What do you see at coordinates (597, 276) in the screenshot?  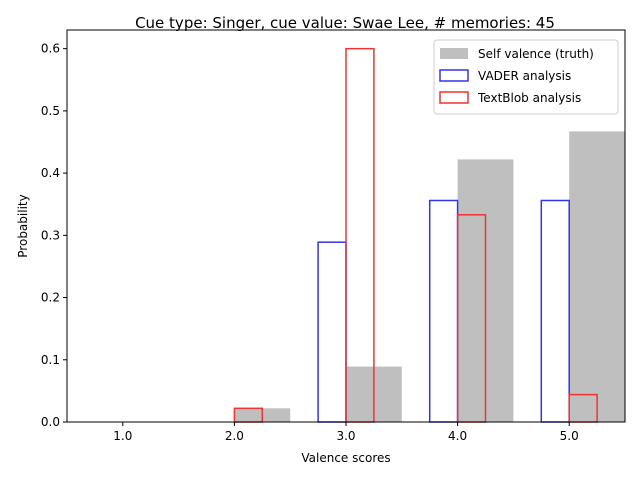 I see `bar-self-valence` at bounding box center [597, 276].